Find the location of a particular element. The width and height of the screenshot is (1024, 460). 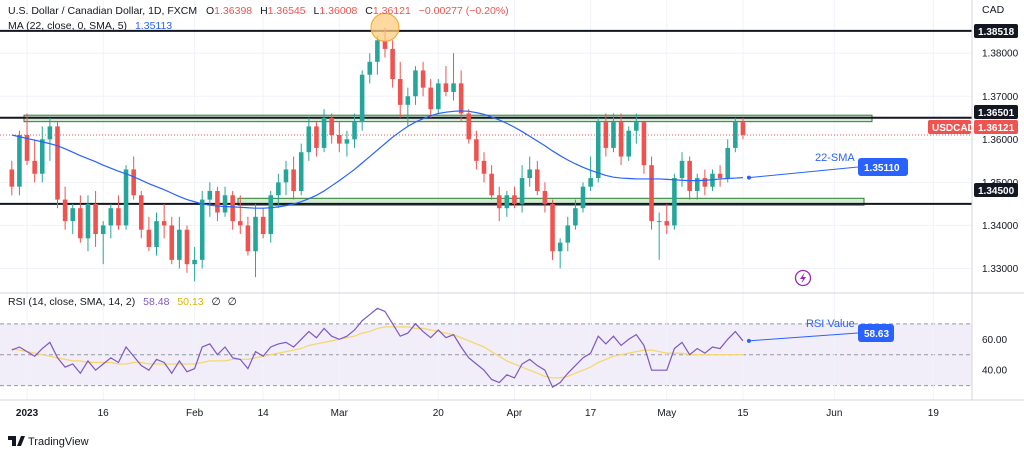

svg-text: USDCAD is located at coordinates (953, 128).